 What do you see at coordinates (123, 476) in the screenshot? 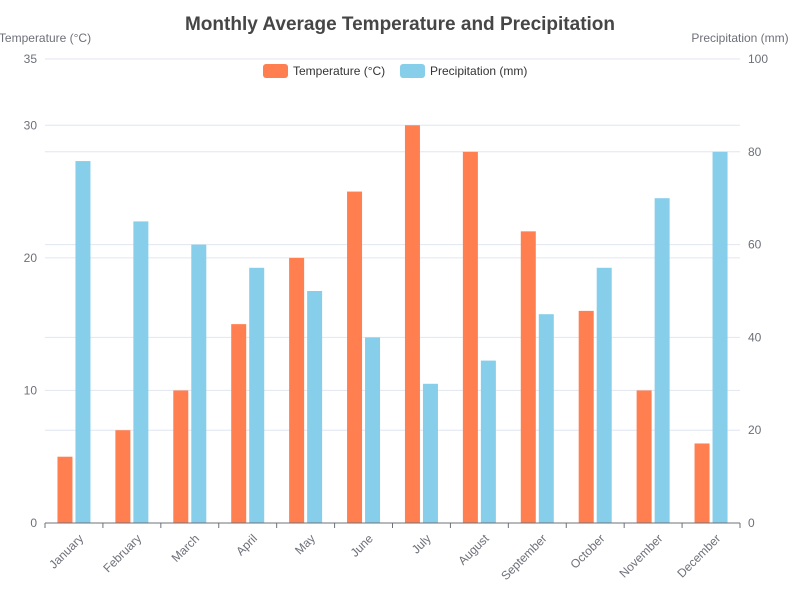
I see `bar-temperature-february` at bounding box center [123, 476].